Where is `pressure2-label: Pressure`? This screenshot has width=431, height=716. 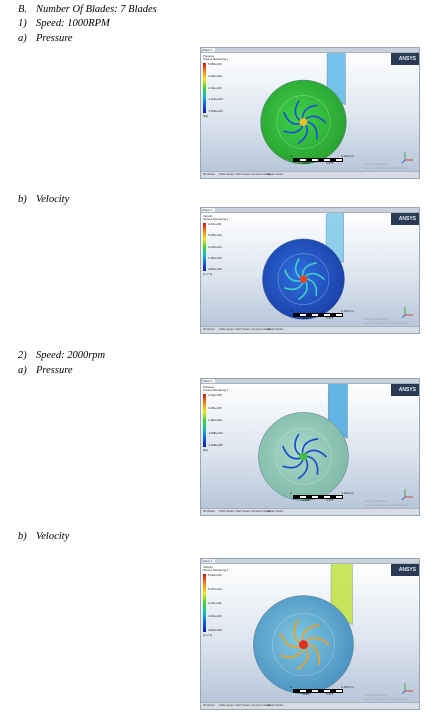 pressure2-label: Pressure is located at coordinates (54, 370).